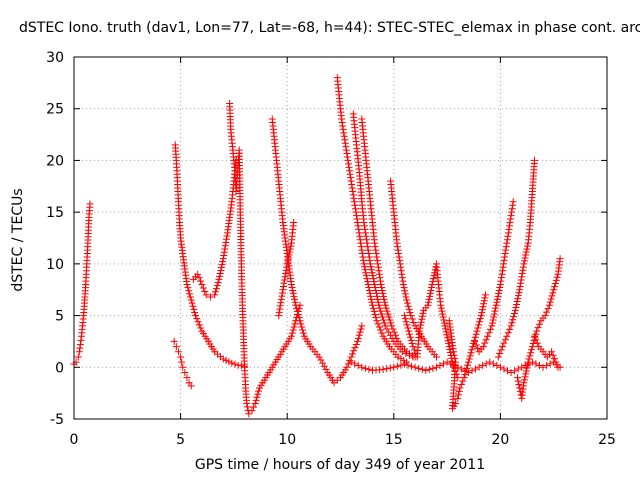  What do you see at coordinates (18, 240) in the screenshot?
I see `y-axis-label: dSTEC / TECUs` at bounding box center [18, 240].